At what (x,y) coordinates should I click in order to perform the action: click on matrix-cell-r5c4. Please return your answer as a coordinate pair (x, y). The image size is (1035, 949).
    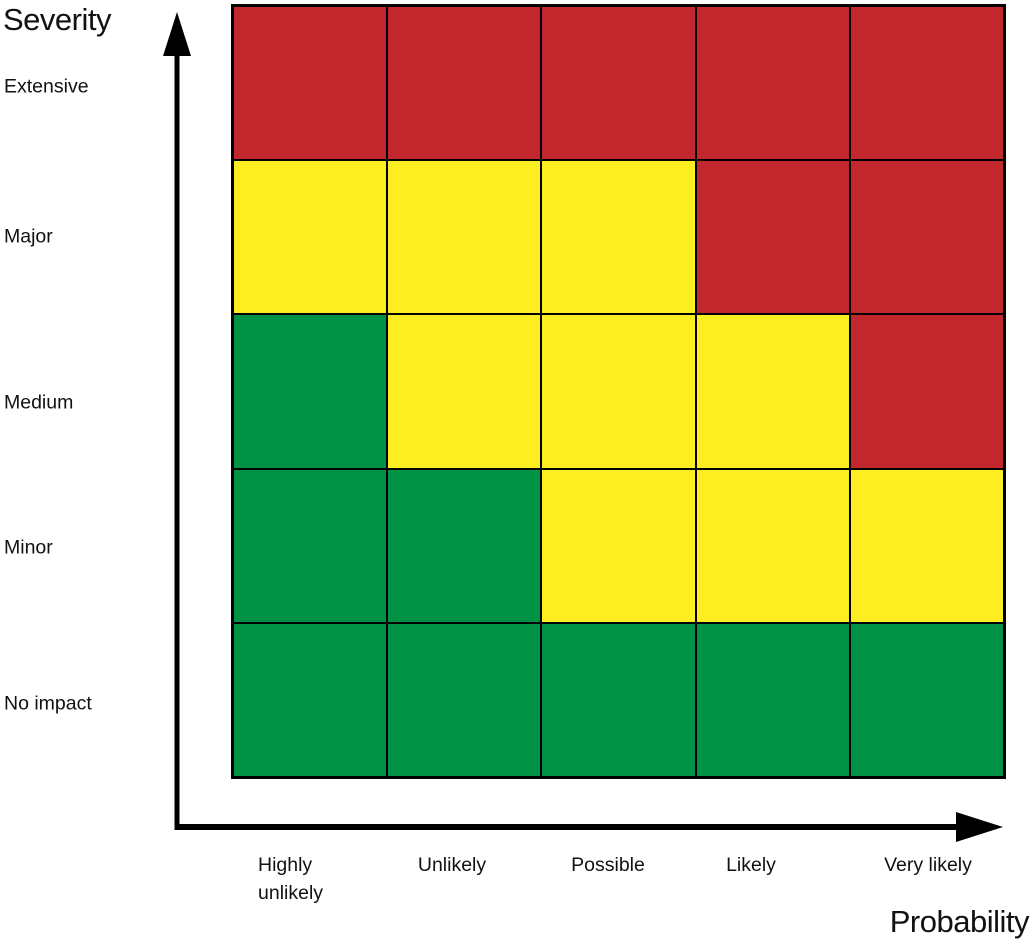
    Looking at the image, I should click on (772, 699).